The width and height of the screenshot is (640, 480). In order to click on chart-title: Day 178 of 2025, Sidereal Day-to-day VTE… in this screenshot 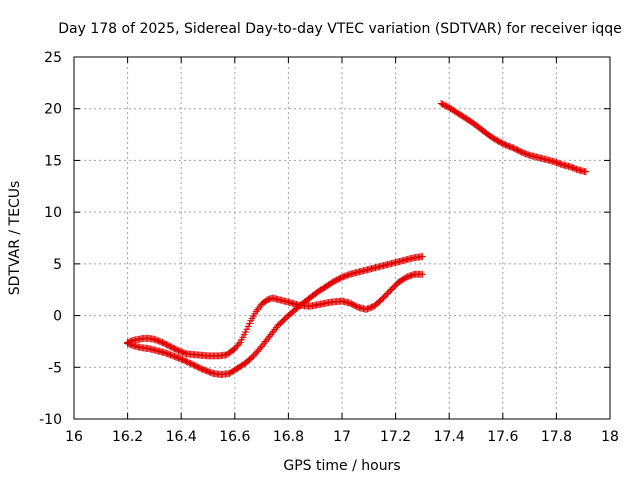, I will do `click(340, 29)`.